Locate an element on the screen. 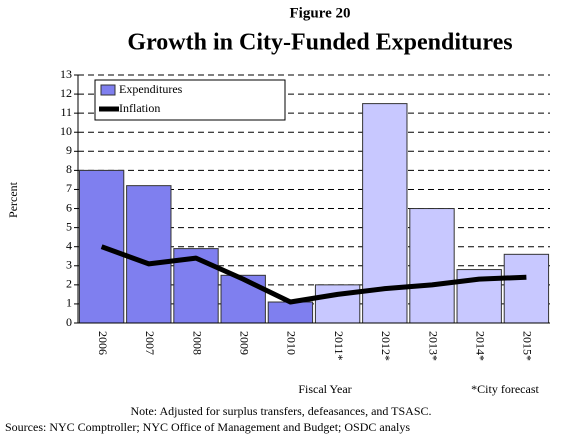 The width and height of the screenshot is (563, 441). legend-label: Inflation is located at coordinates (139, 108).